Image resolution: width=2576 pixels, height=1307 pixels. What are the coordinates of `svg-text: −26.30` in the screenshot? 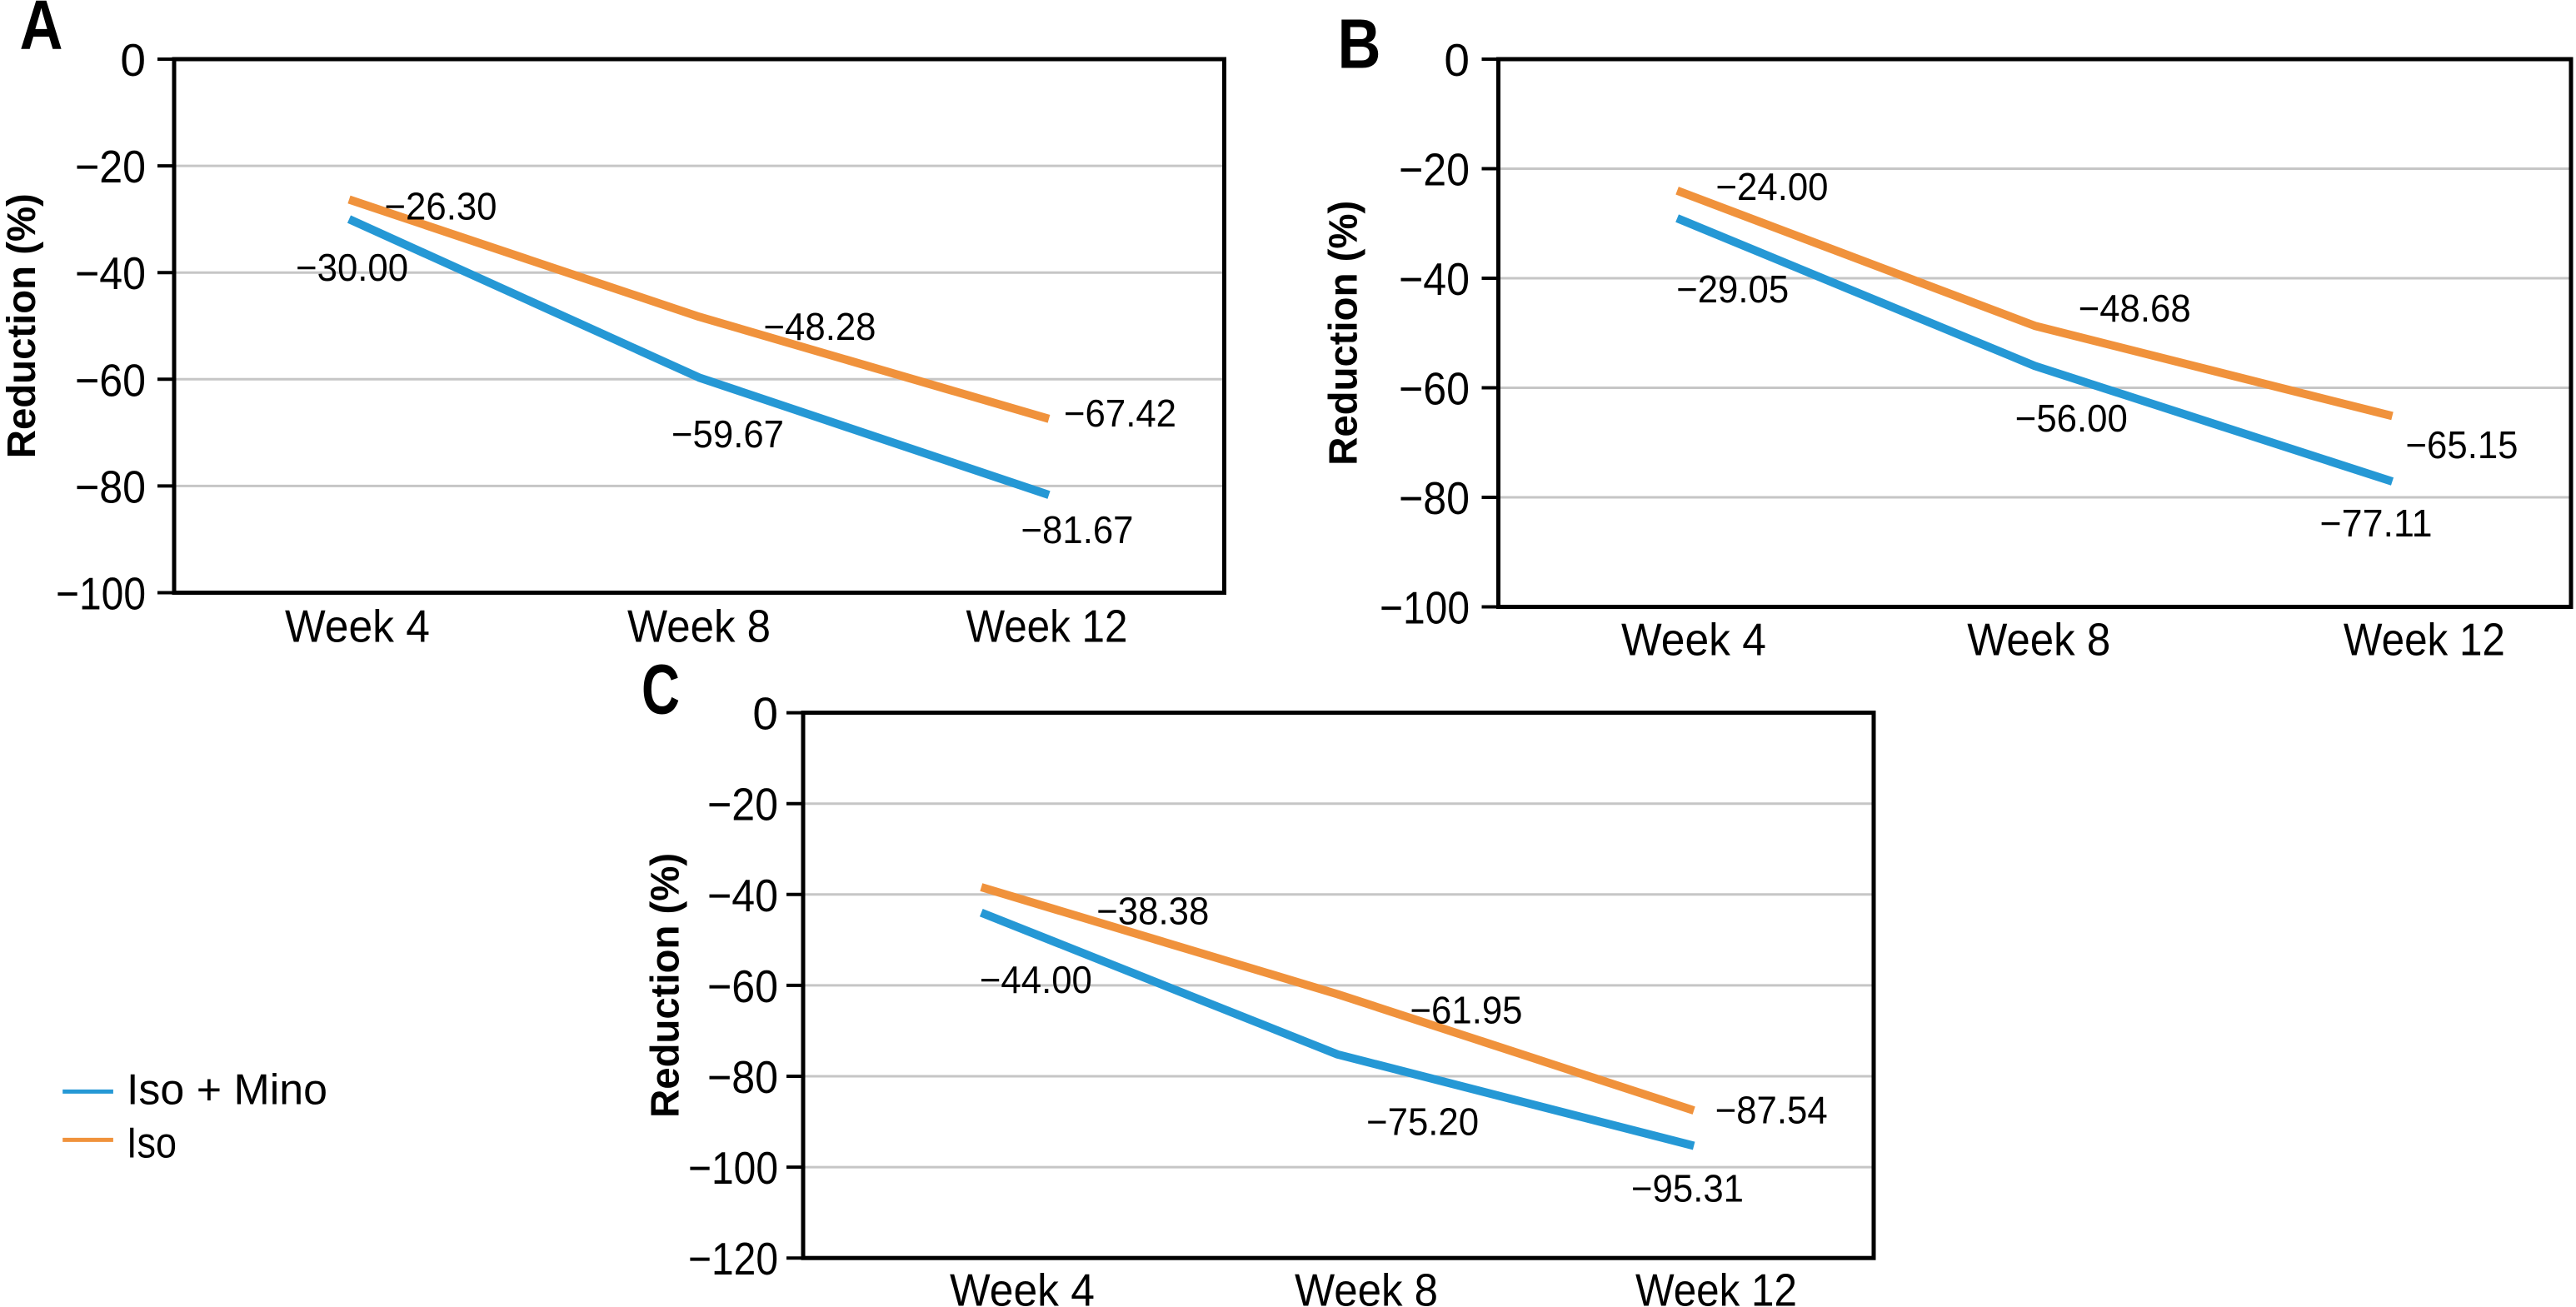 It's located at (441, 206).